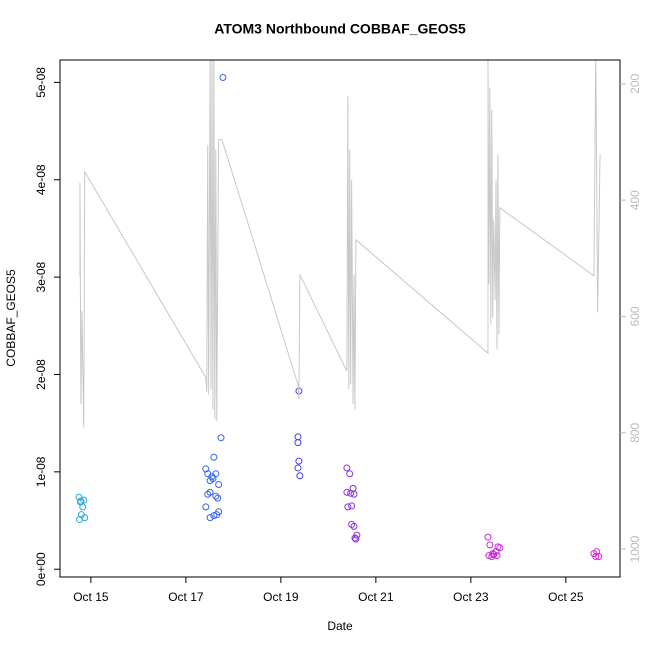 Image resolution: width=650 pixels, height=655 pixels. I want to click on y2-tick-label: 600, so click(635, 316).